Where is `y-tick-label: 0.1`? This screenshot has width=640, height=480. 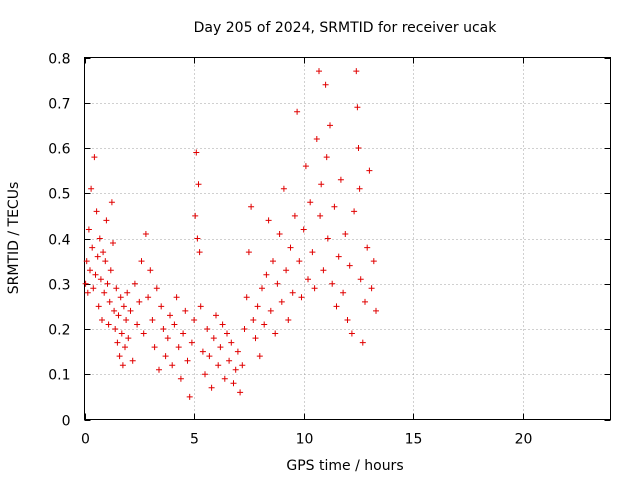 y-tick-label: 0.1 is located at coordinates (59, 376).